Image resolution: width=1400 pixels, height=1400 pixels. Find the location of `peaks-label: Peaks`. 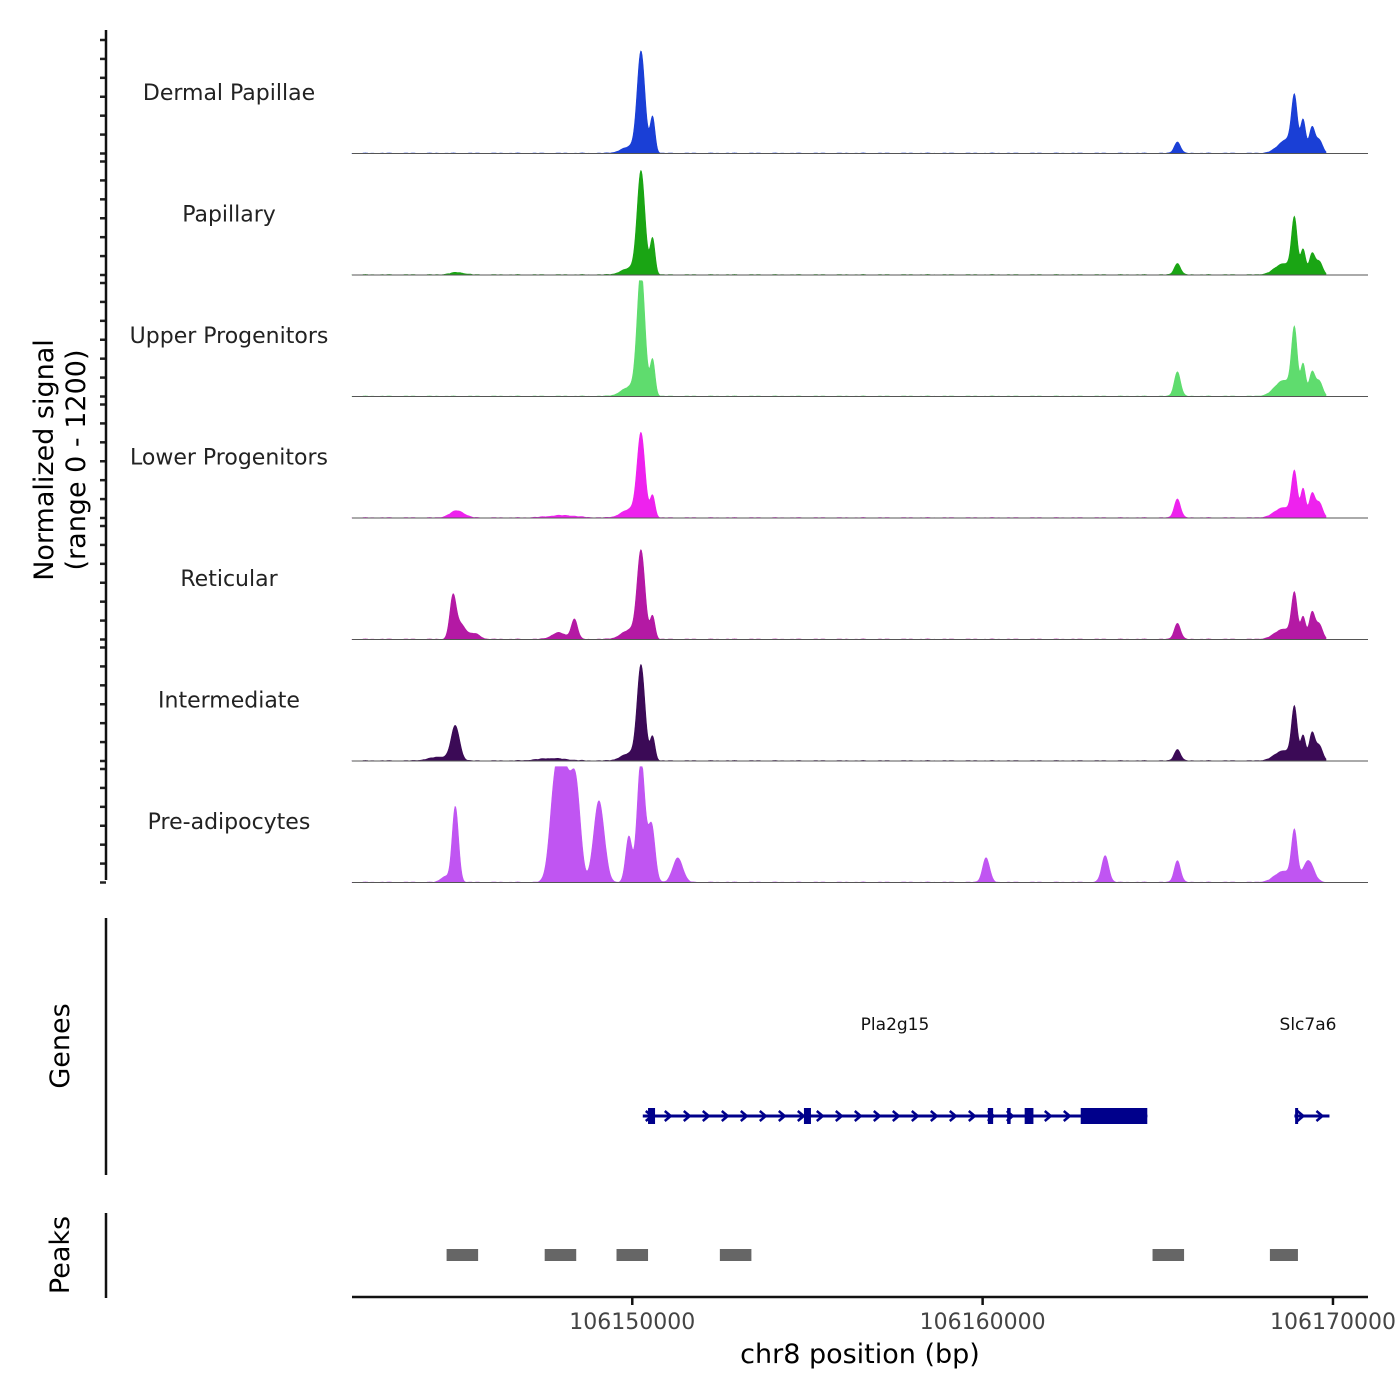

peaks-label: Peaks is located at coordinates (60, 1255).